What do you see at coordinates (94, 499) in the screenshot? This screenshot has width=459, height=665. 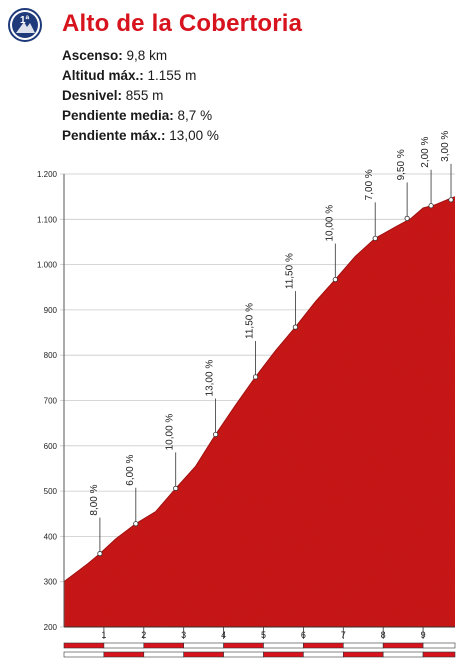 I see `gradient-label: 8,00 %` at bounding box center [94, 499].